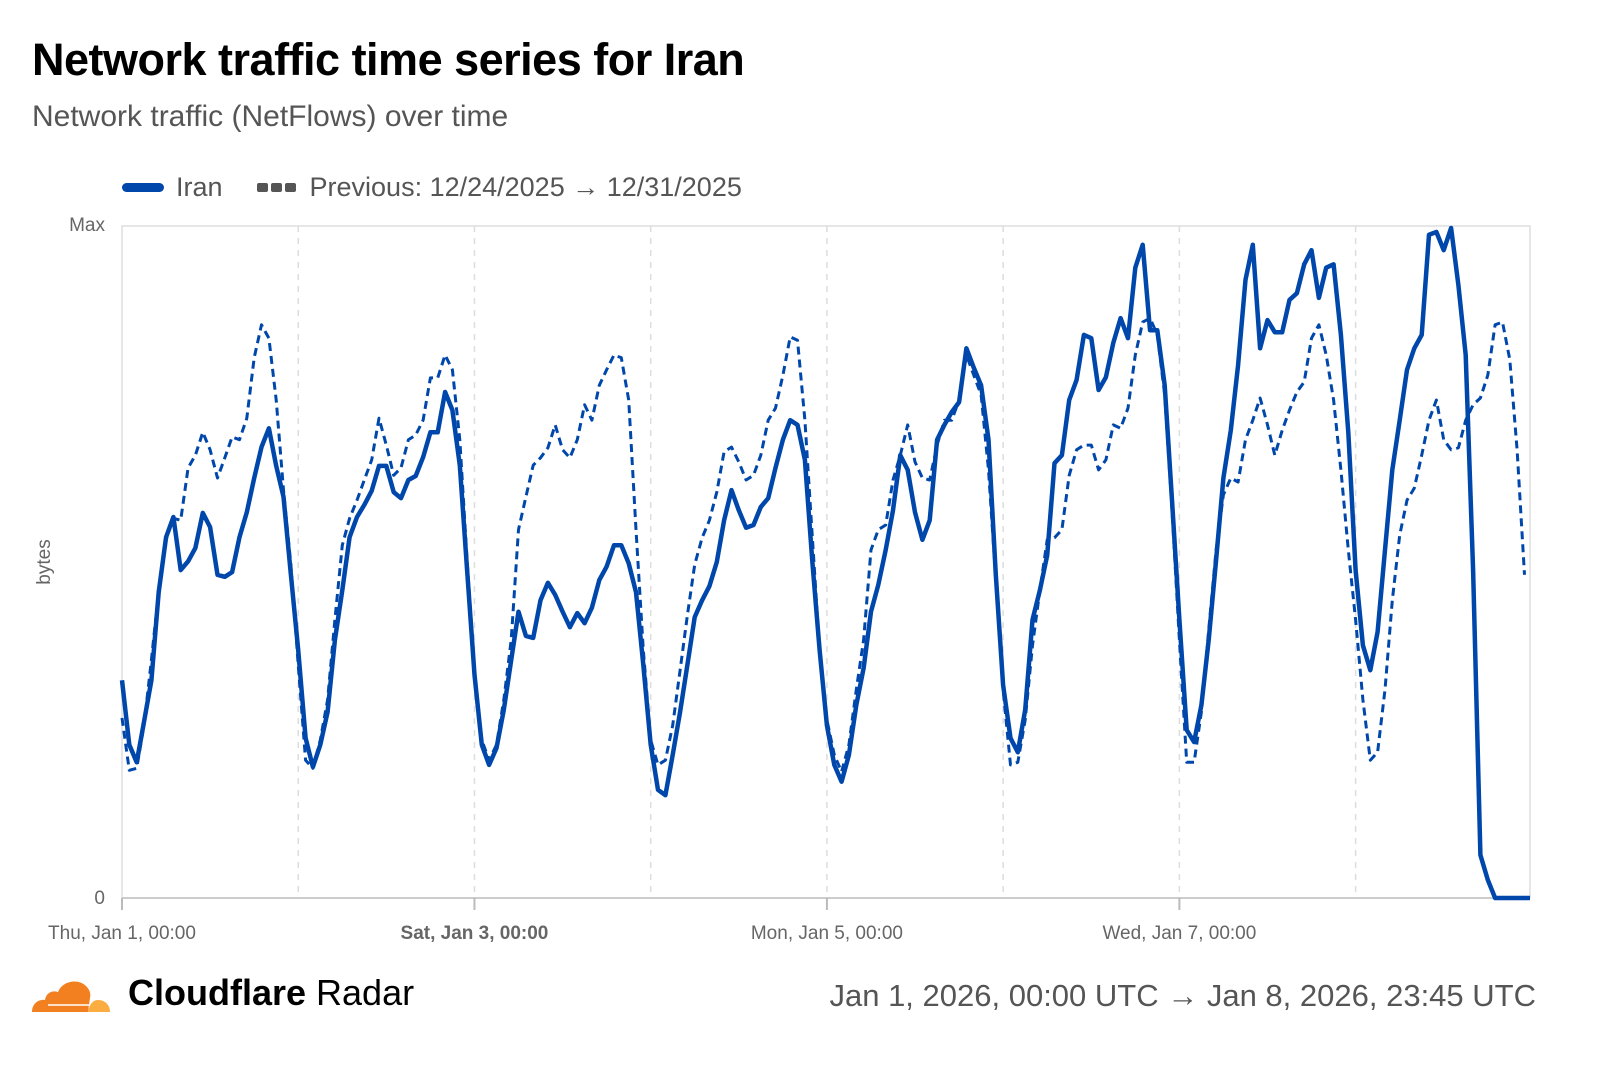  I want to click on legend-swatch-solid, so click(143, 187).